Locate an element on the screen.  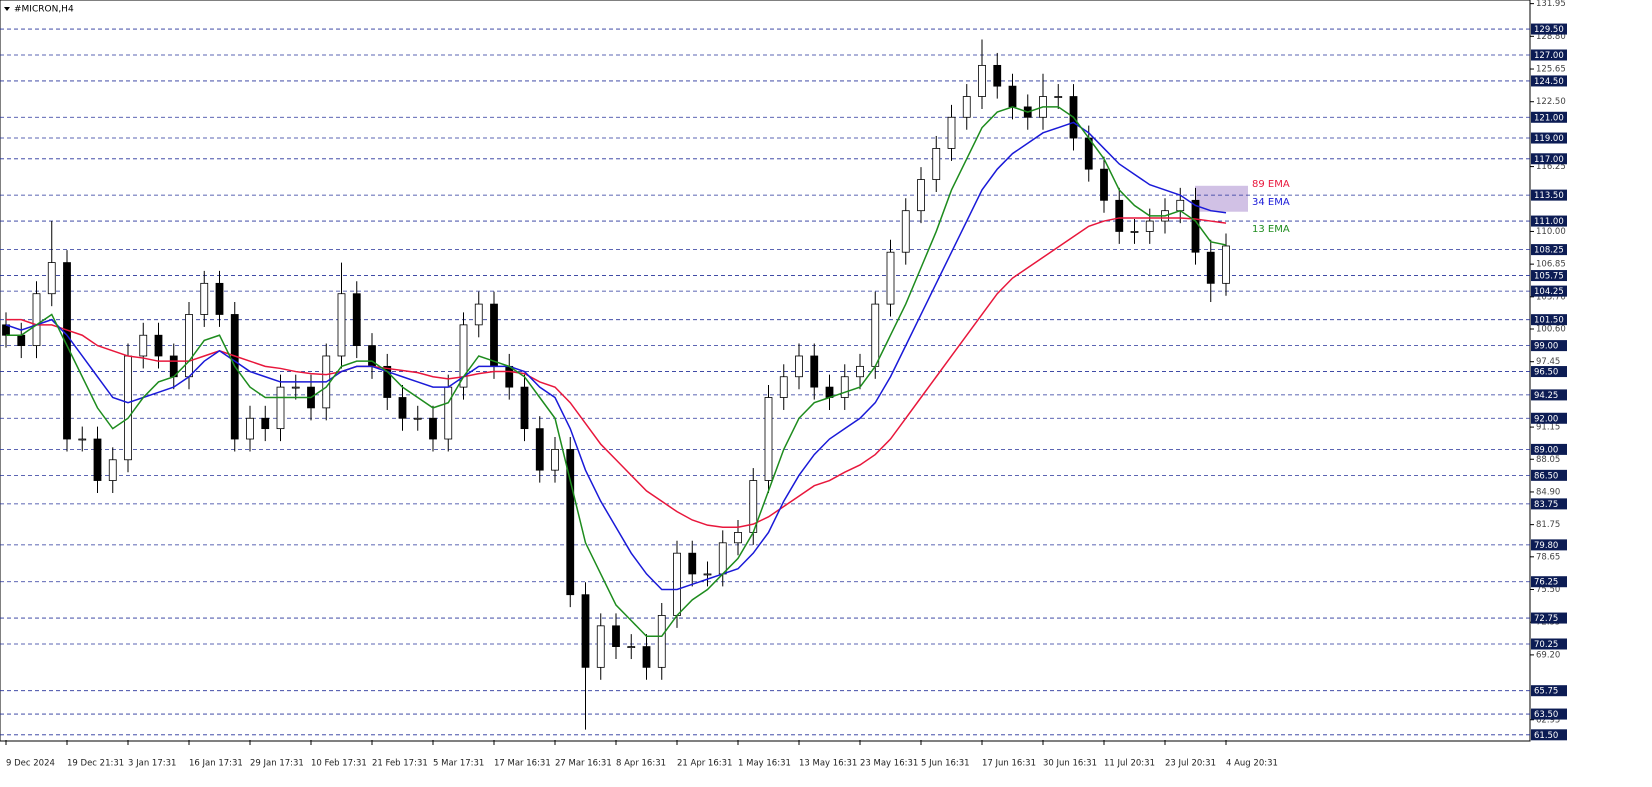
ema-label: 13 EMA is located at coordinates (1271, 229).